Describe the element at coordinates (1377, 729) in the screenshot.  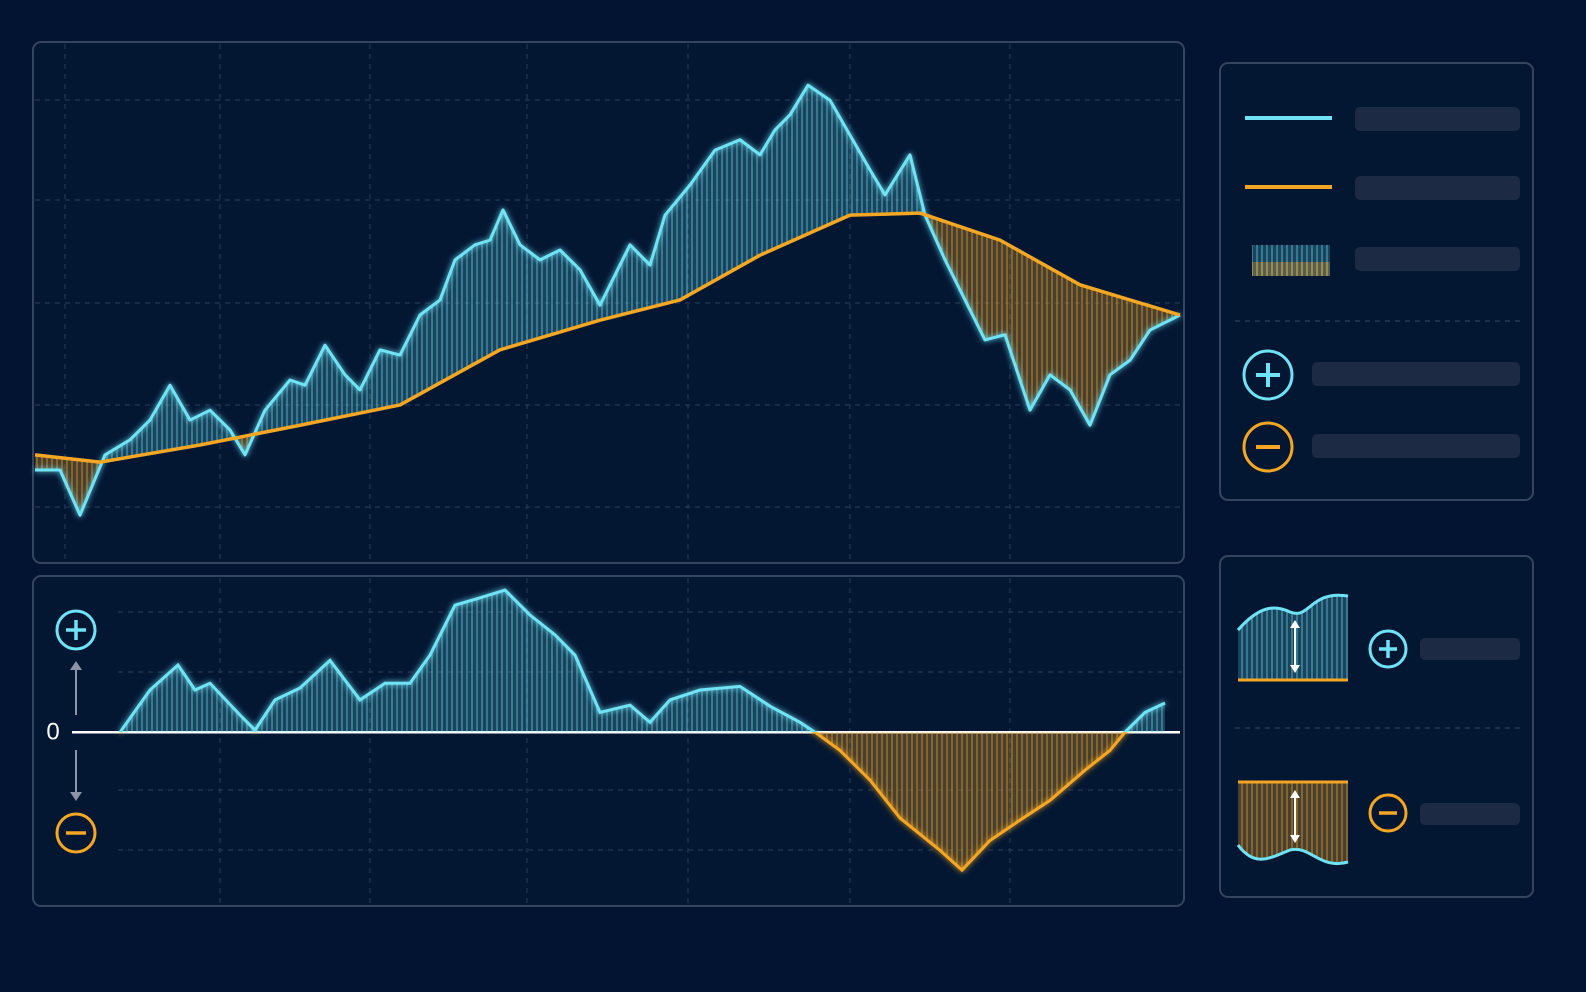
I see `guide` at that location.